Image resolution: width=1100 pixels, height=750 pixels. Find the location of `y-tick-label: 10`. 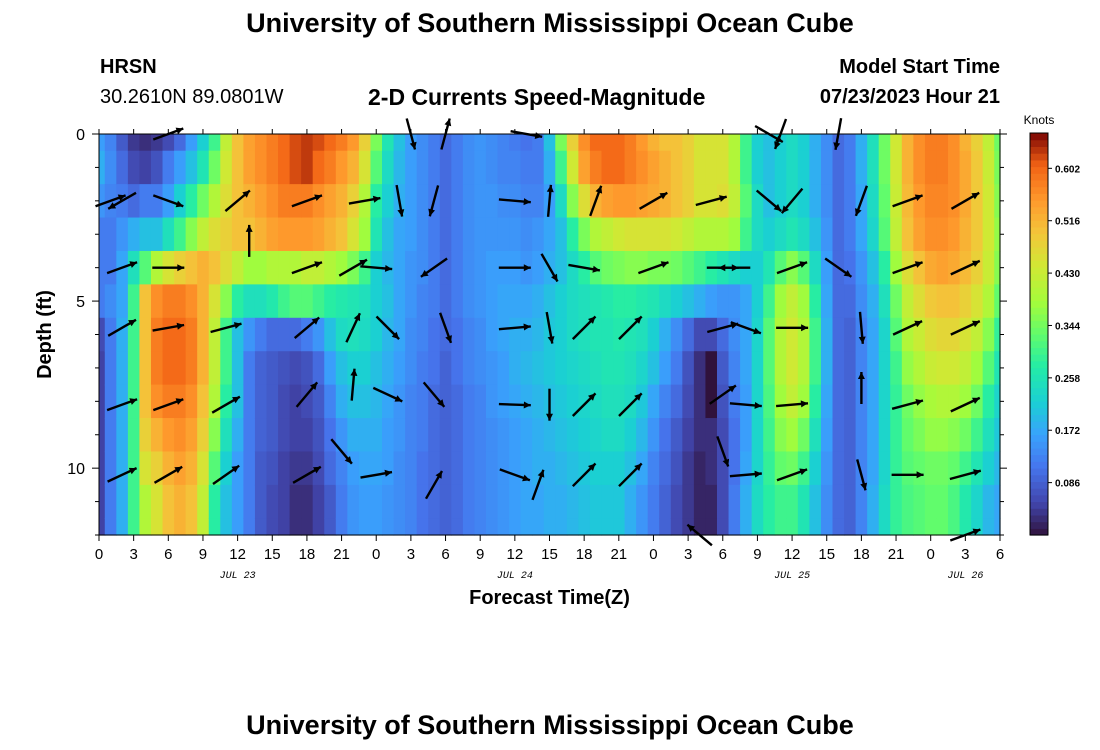

y-tick-label: 10 is located at coordinates (76, 469).